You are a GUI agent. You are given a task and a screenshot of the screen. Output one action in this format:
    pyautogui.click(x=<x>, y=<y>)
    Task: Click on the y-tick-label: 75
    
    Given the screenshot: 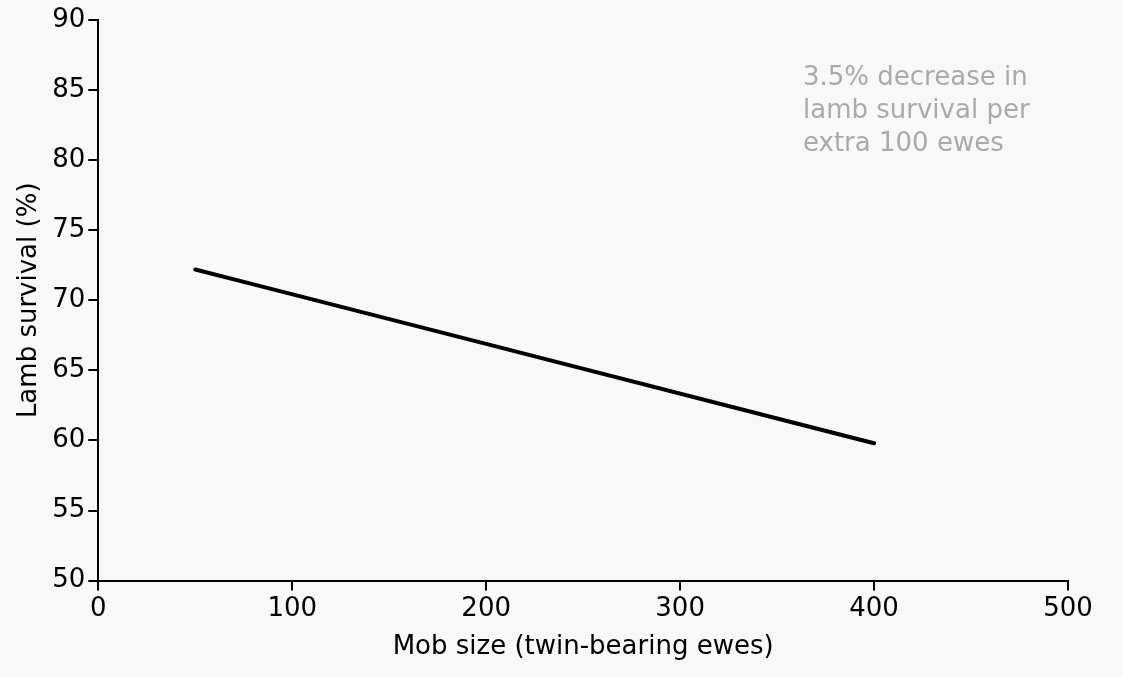 What is the action you would take?
    pyautogui.click(x=69, y=227)
    